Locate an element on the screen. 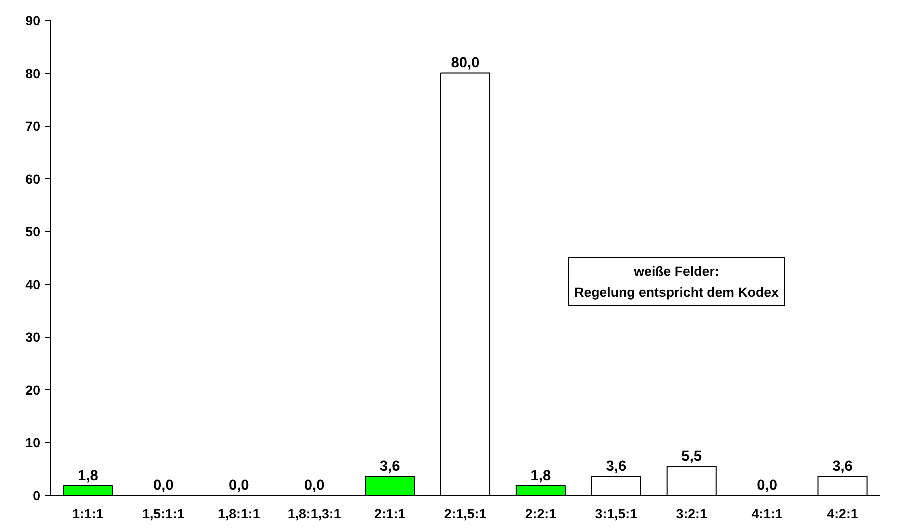 The height and width of the screenshot is (529, 901). y-tick-label: 80 is located at coordinates (33, 74).